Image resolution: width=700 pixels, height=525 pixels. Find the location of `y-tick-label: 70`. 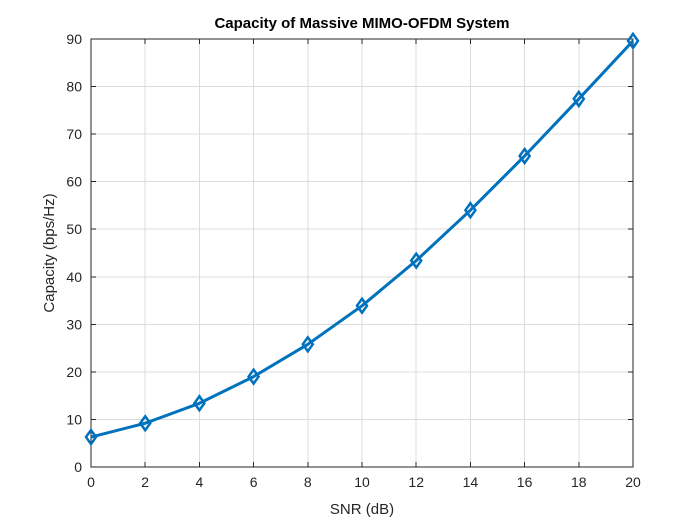

y-tick-label: 70 is located at coordinates (74, 134).